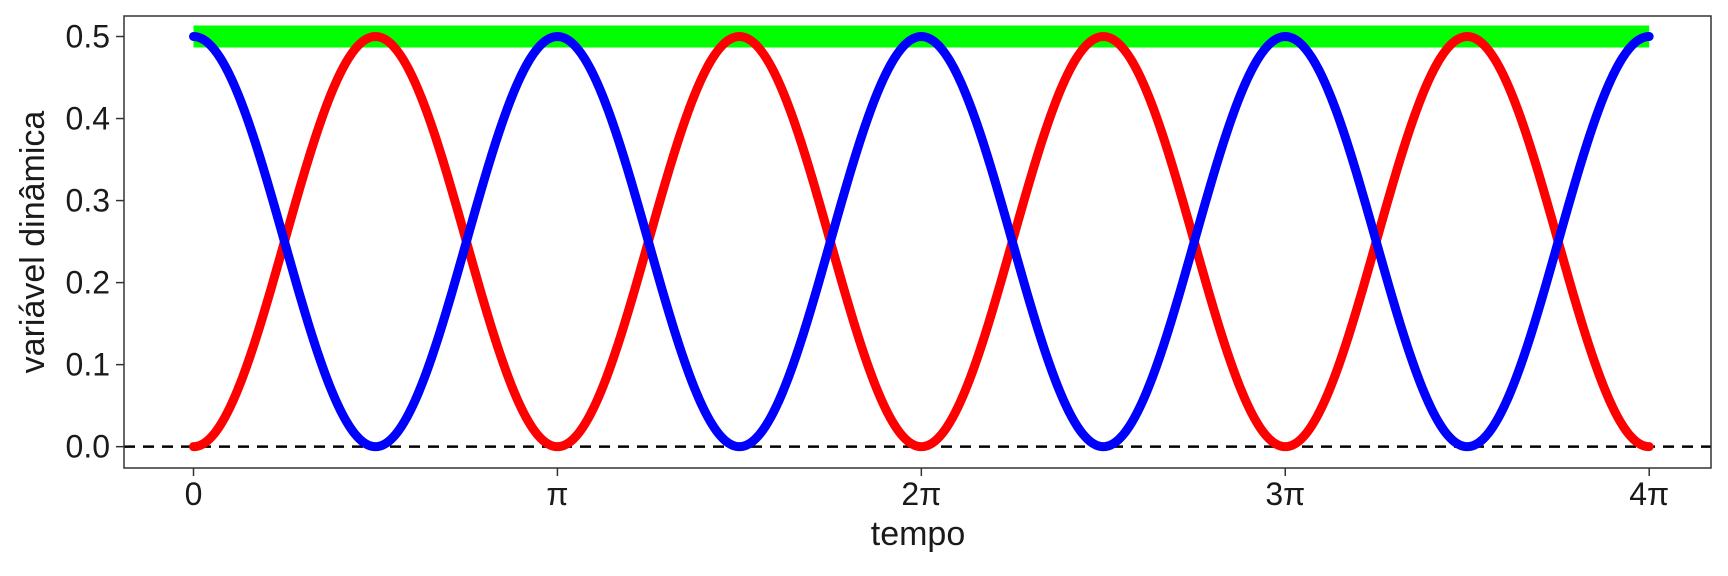  Describe the element at coordinates (1649, 494) in the screenshot. I see `x-tick-label: 4π` at that location.